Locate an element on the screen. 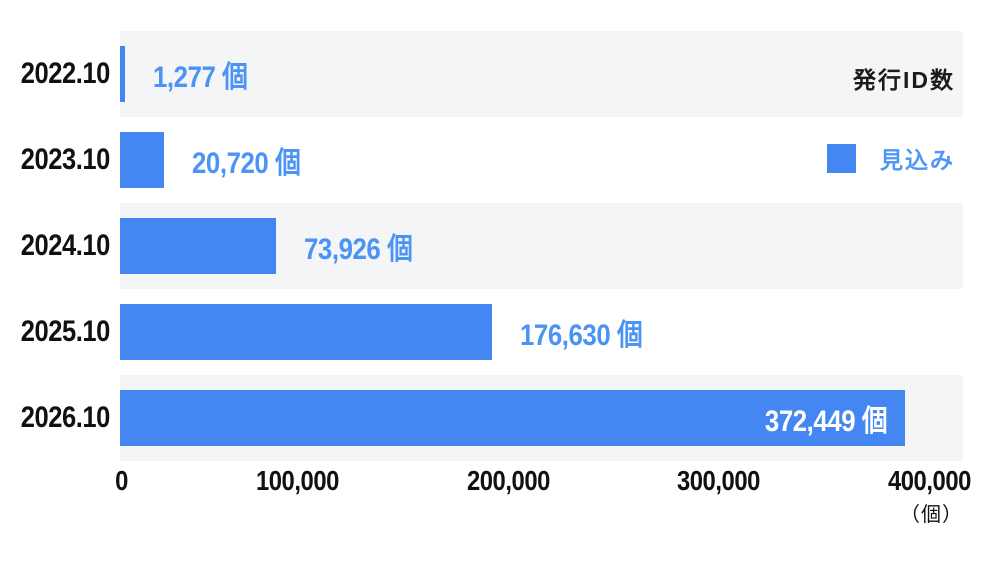 The width and height of the screenshot is (1000, 563). value-label: 1,277 個 is located at coordinates (200, 77).